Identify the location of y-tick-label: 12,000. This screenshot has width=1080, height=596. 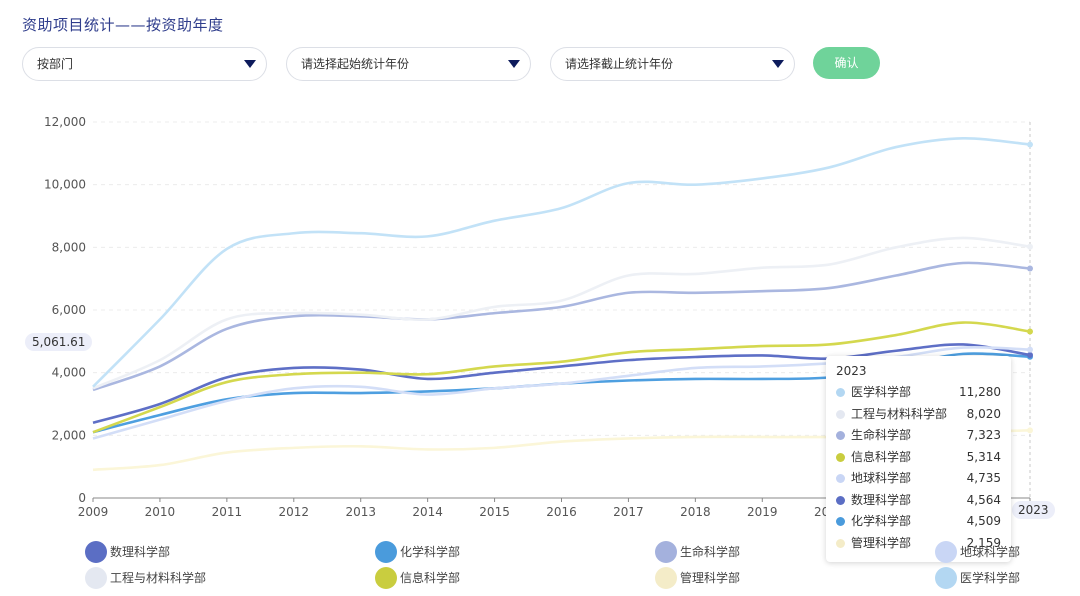
(65, 122).